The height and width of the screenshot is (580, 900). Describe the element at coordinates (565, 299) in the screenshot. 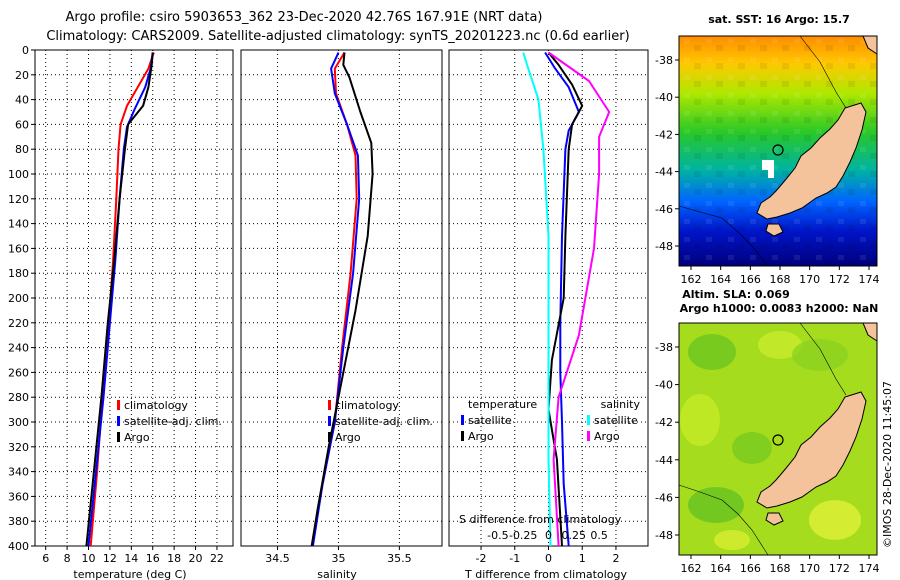

I see `series-line-temperature-argo` at that location.